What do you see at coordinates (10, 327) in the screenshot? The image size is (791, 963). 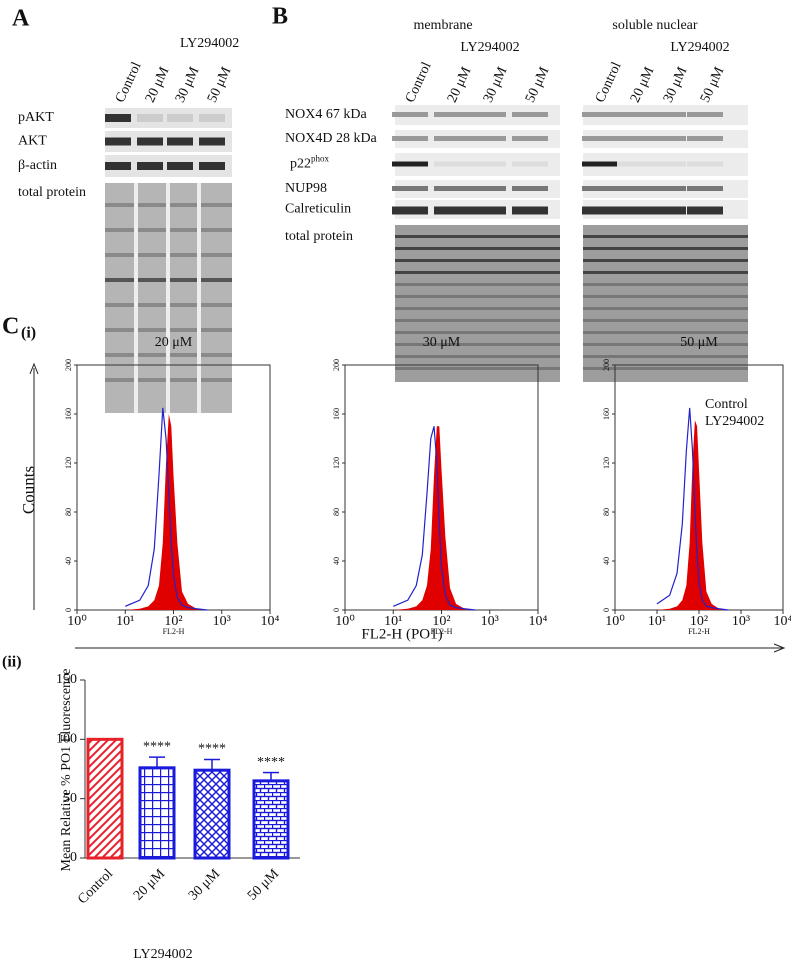 I see `panel-label: C` at bounding box center [10, 327].